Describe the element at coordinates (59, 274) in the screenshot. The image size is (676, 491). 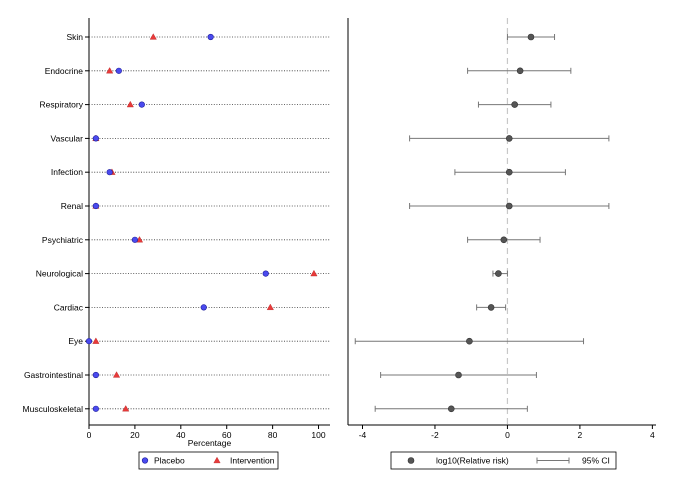
I see `y-tick-label: Neurological` at that location.